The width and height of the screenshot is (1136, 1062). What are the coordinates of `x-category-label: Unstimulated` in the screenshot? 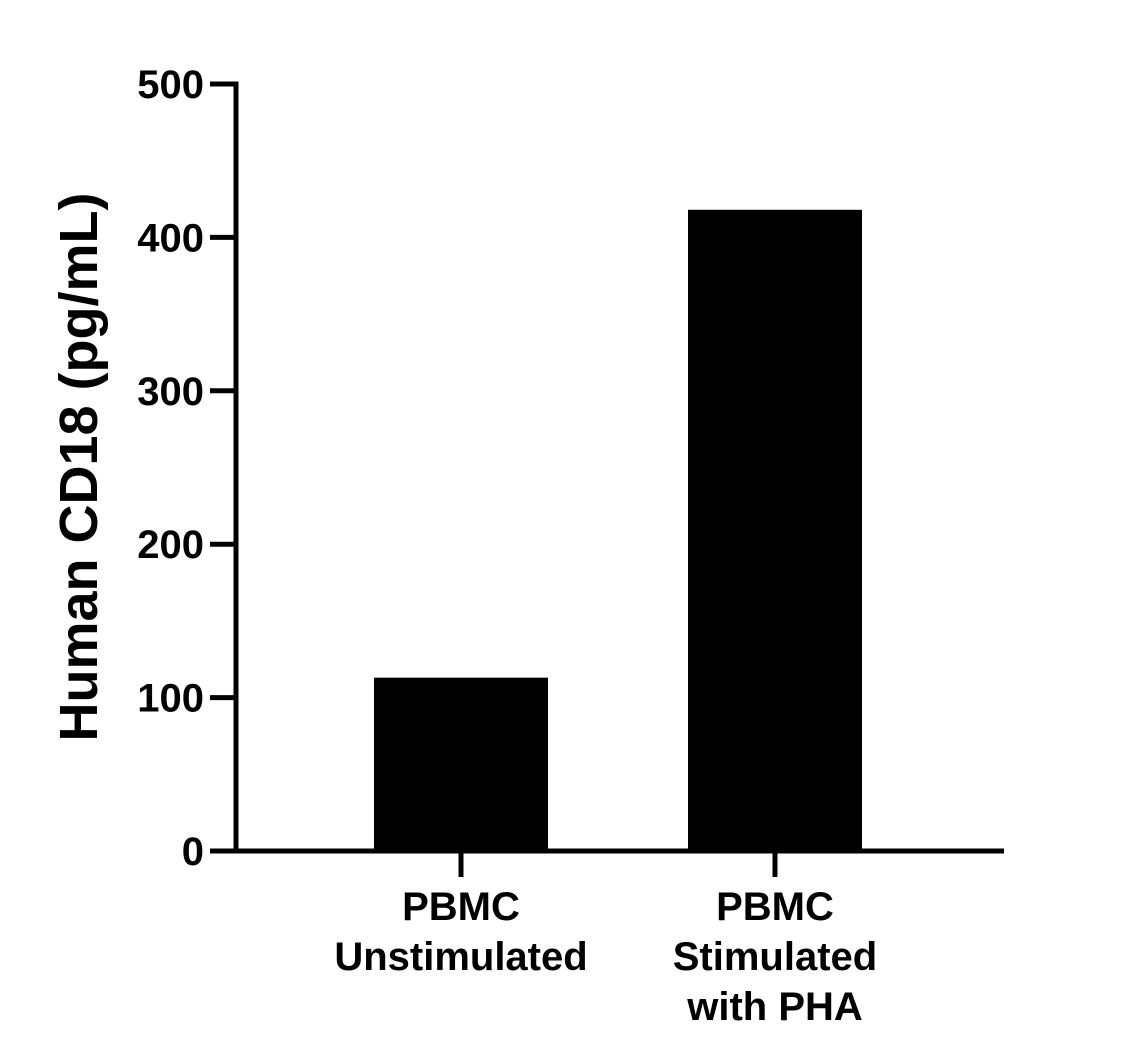 It's located at (460, 957).